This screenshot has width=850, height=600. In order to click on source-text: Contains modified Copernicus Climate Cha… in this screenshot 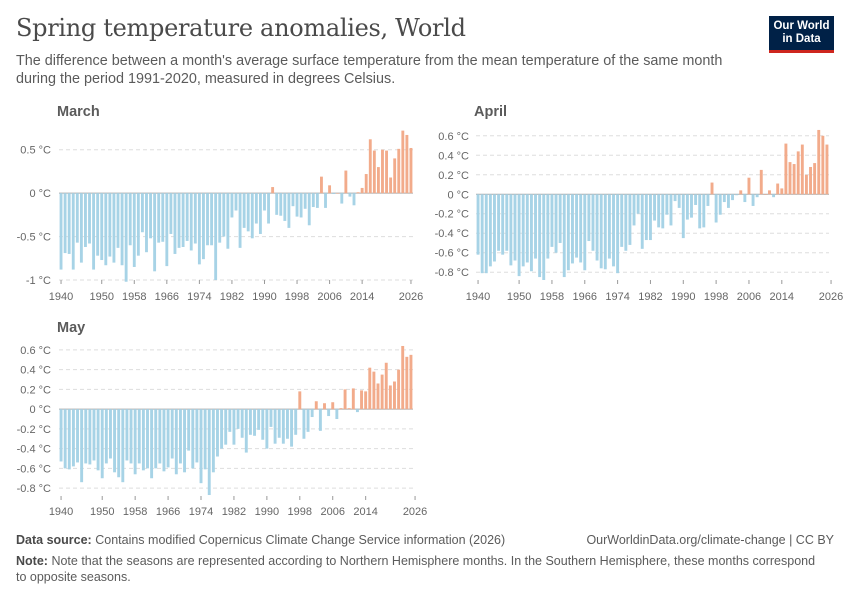, I will do `click(300, 540)`.